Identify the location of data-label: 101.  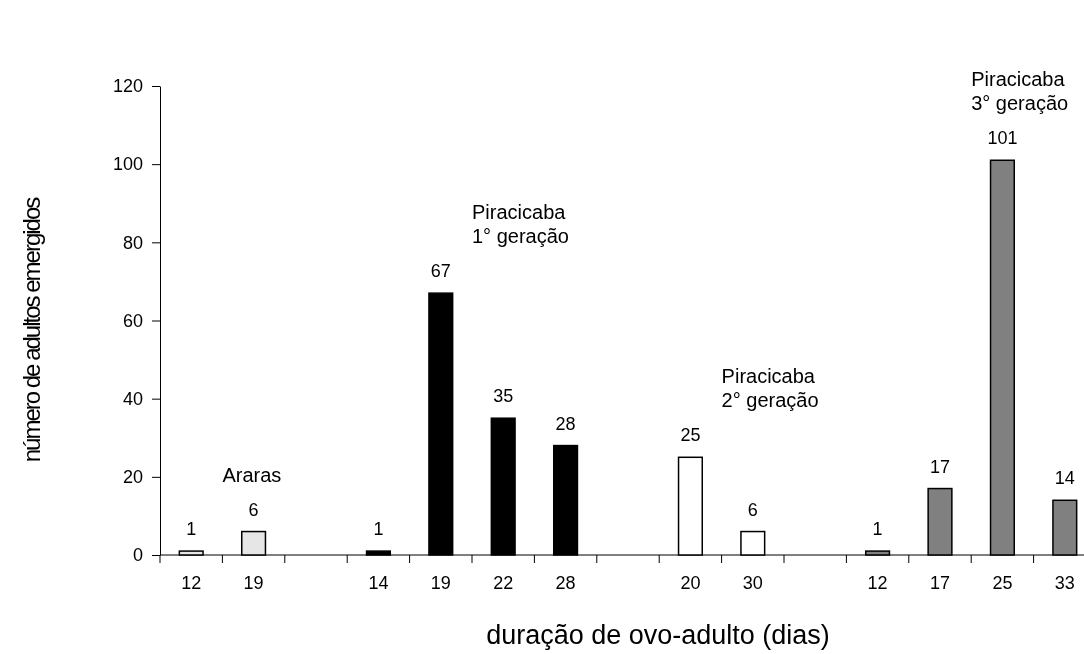
(1002, 138).